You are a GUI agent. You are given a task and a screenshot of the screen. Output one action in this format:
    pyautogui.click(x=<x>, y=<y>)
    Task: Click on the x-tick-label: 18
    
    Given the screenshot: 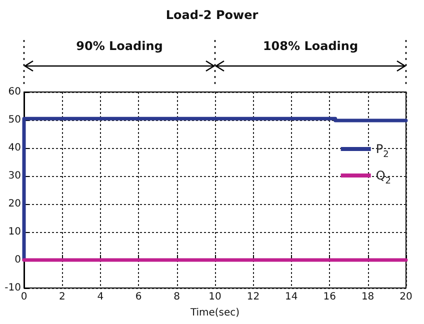 What is the action you would take?
    pyautogui.click(x=367, y=297)
    